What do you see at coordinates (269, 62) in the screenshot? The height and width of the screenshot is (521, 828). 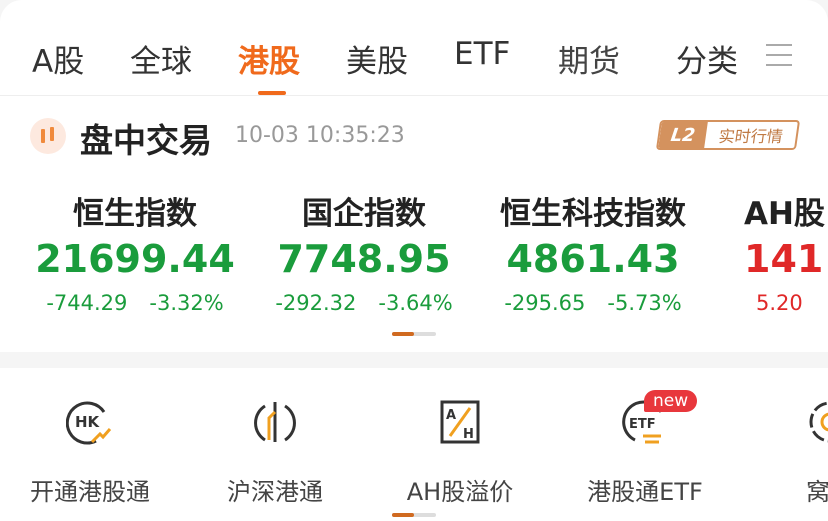 I see `tab-hk: 港股` at bounding box center [269, 62].